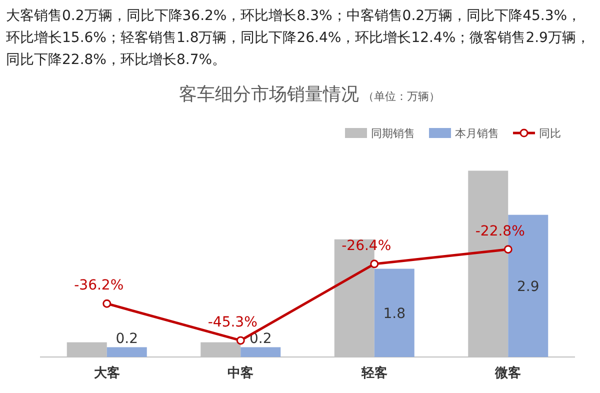 The height and width of the screenshot is (393, 600). What do you see at coordinates (528, 286) in the screenshot?
I see `data-label: 2.9` at bounding box center [528, 286].